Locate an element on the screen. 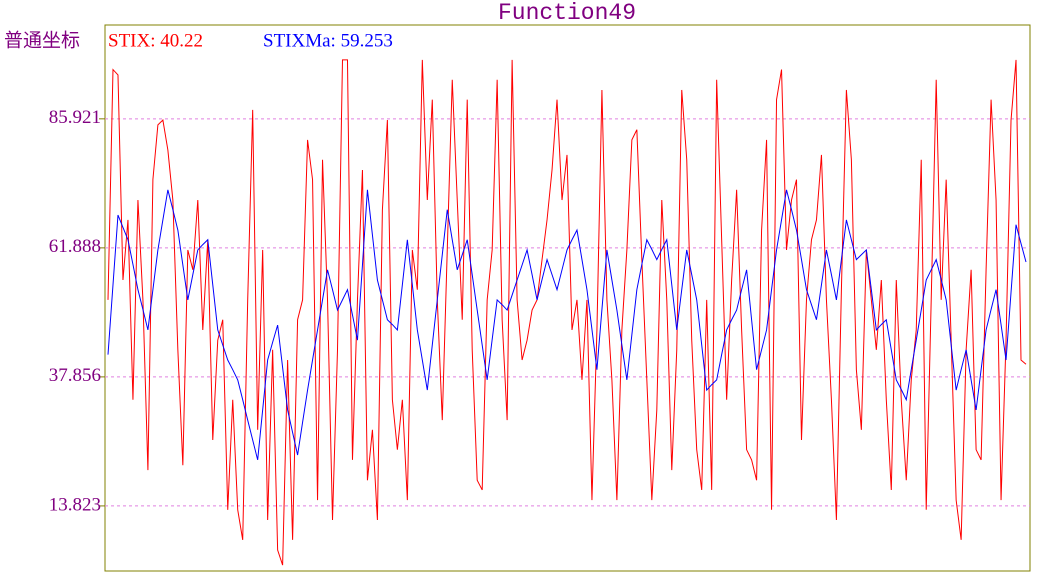 The height and width of the screenshot is (575, 1055). y-tick-label: 37.856 is located at coordinates (75, 375).